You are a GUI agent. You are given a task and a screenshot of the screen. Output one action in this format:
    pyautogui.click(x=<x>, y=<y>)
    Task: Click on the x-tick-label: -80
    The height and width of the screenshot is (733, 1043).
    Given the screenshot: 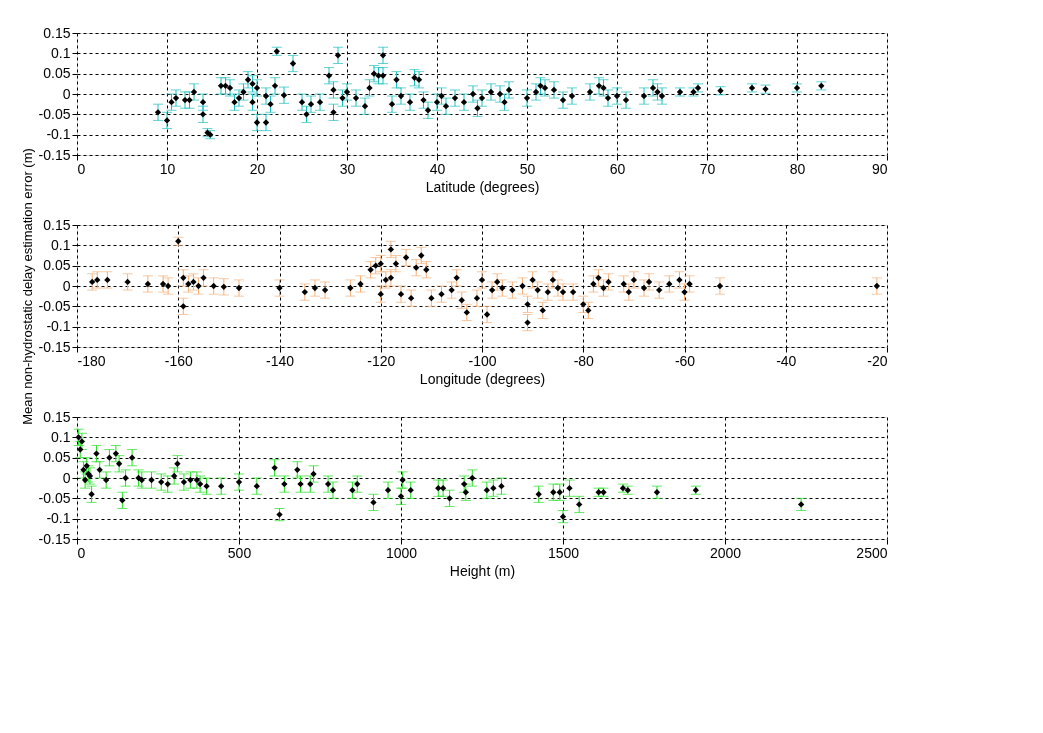 What is the action you would take?
    pyautogui.click(x=584, y=360)
    